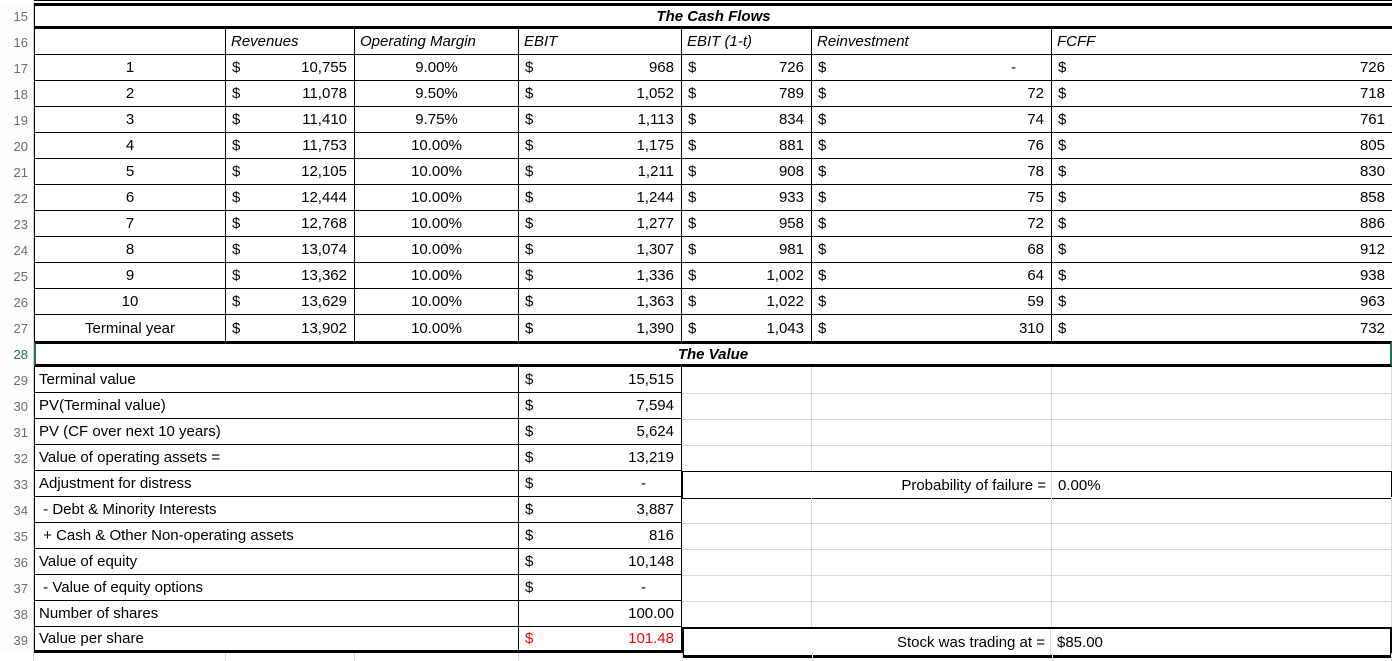 The image size is (1392, 661). I want to click on column-header-blank, so click(130, 42).